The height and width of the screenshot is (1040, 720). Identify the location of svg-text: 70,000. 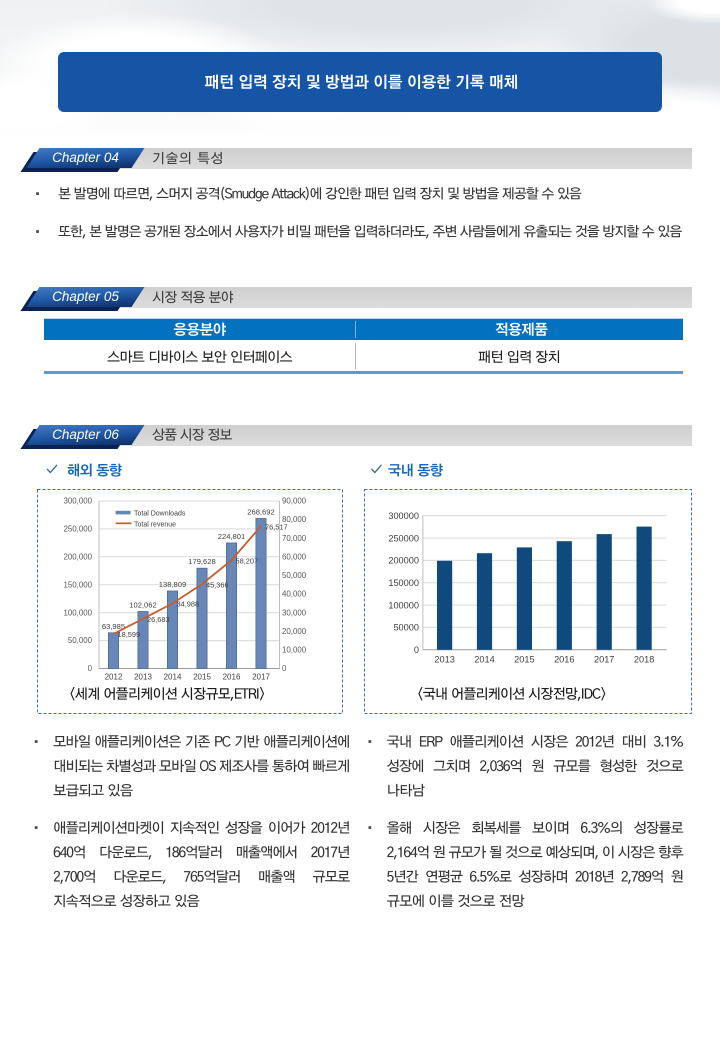
(294, 538).